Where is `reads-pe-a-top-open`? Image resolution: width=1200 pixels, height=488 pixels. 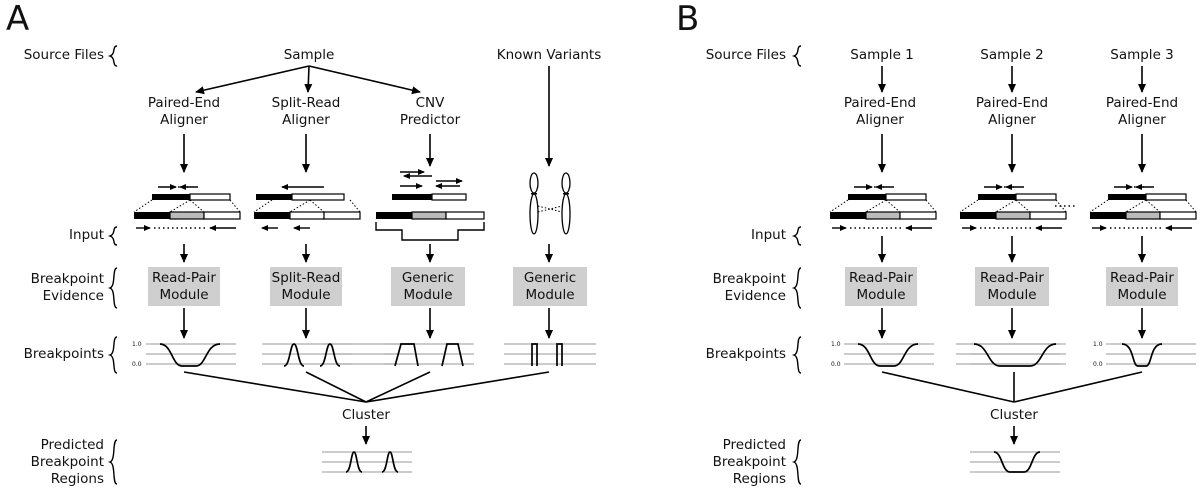
reads-pe-a-top-open is located at coordinates (210, 197).